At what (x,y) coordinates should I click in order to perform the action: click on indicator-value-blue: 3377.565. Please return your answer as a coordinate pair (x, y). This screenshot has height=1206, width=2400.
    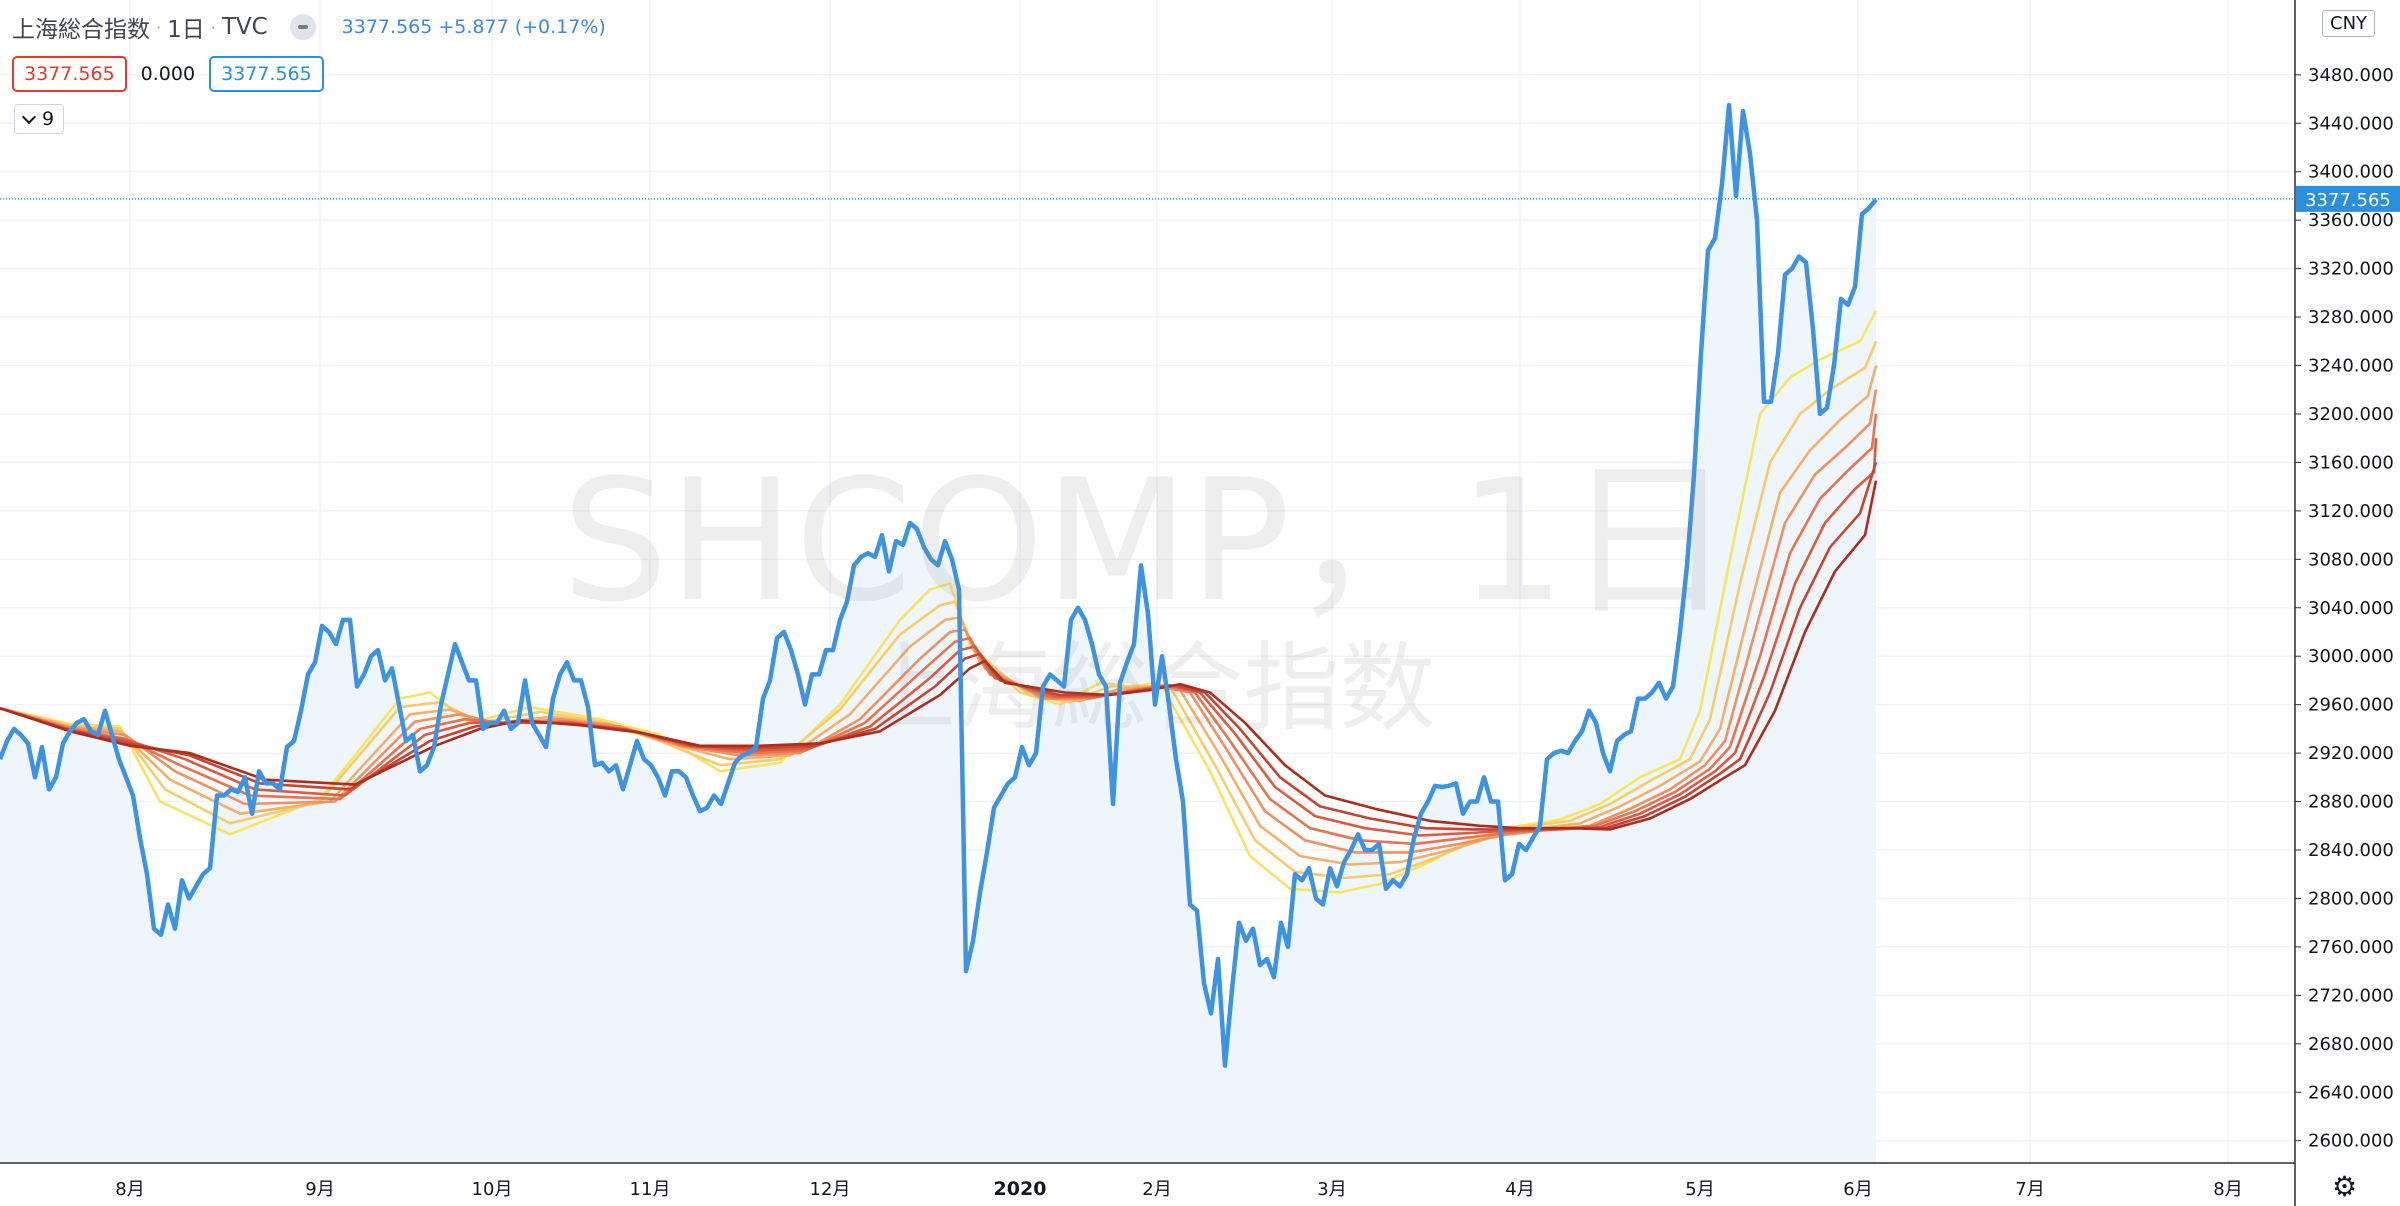
    Looking at the image, I should click on (266, 74).